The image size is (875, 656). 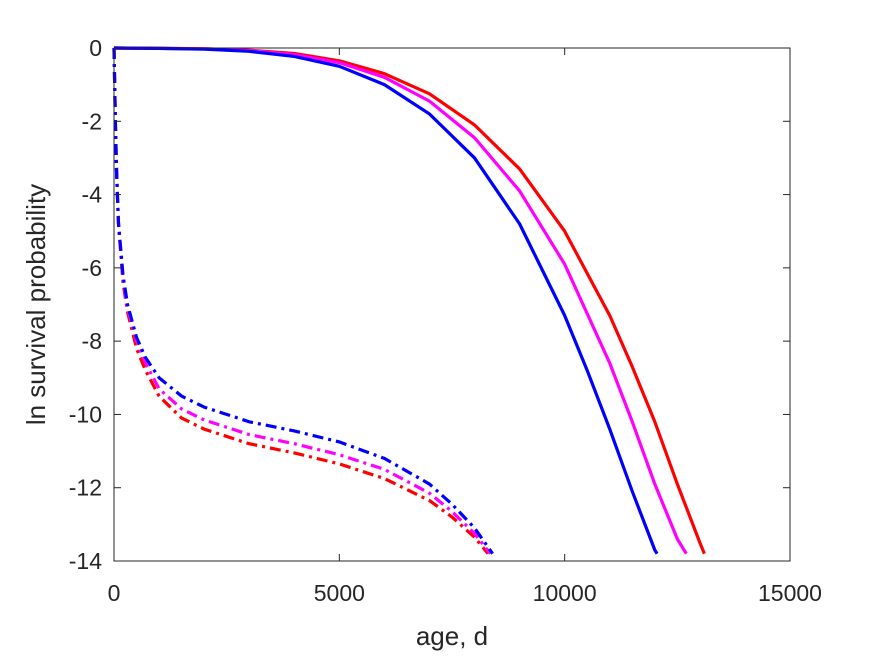 What do you see at coordinates (565, 593) in the screenshot?
I see `x-tick-label: 10000` at bounding box center [565, 593].